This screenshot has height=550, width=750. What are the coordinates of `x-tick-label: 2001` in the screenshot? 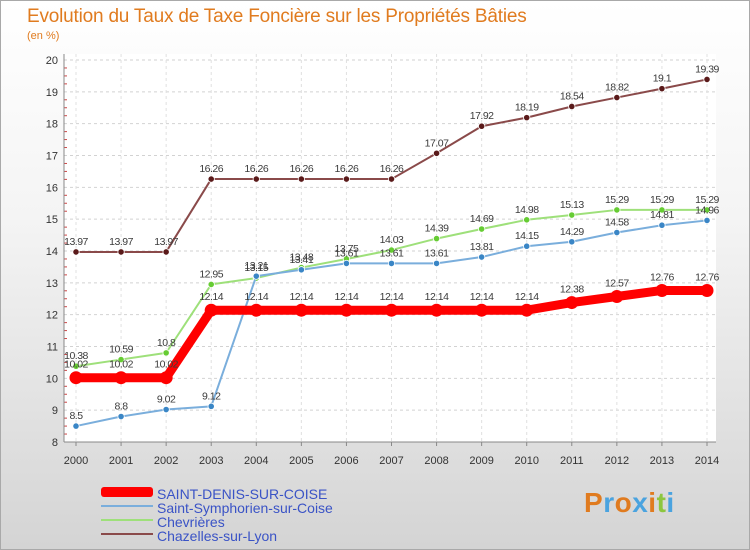 It's located at (121, 461).